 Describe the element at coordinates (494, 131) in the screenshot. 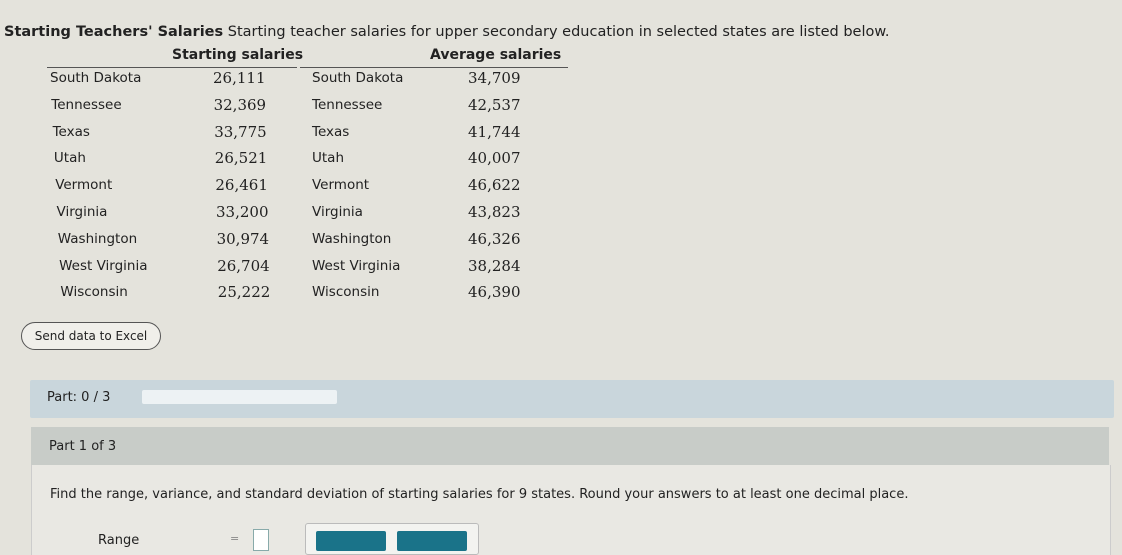

I see `average-salary: 41,744` at that location.